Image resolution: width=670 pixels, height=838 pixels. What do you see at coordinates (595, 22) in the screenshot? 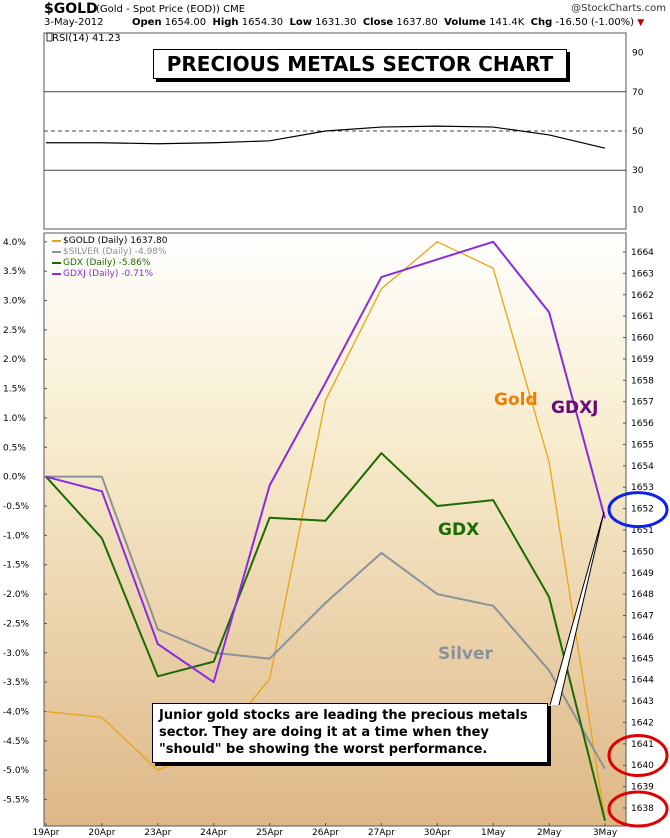
I see `chg-value: -16.50 (-1.00%)` at bounding box center [595, 22].